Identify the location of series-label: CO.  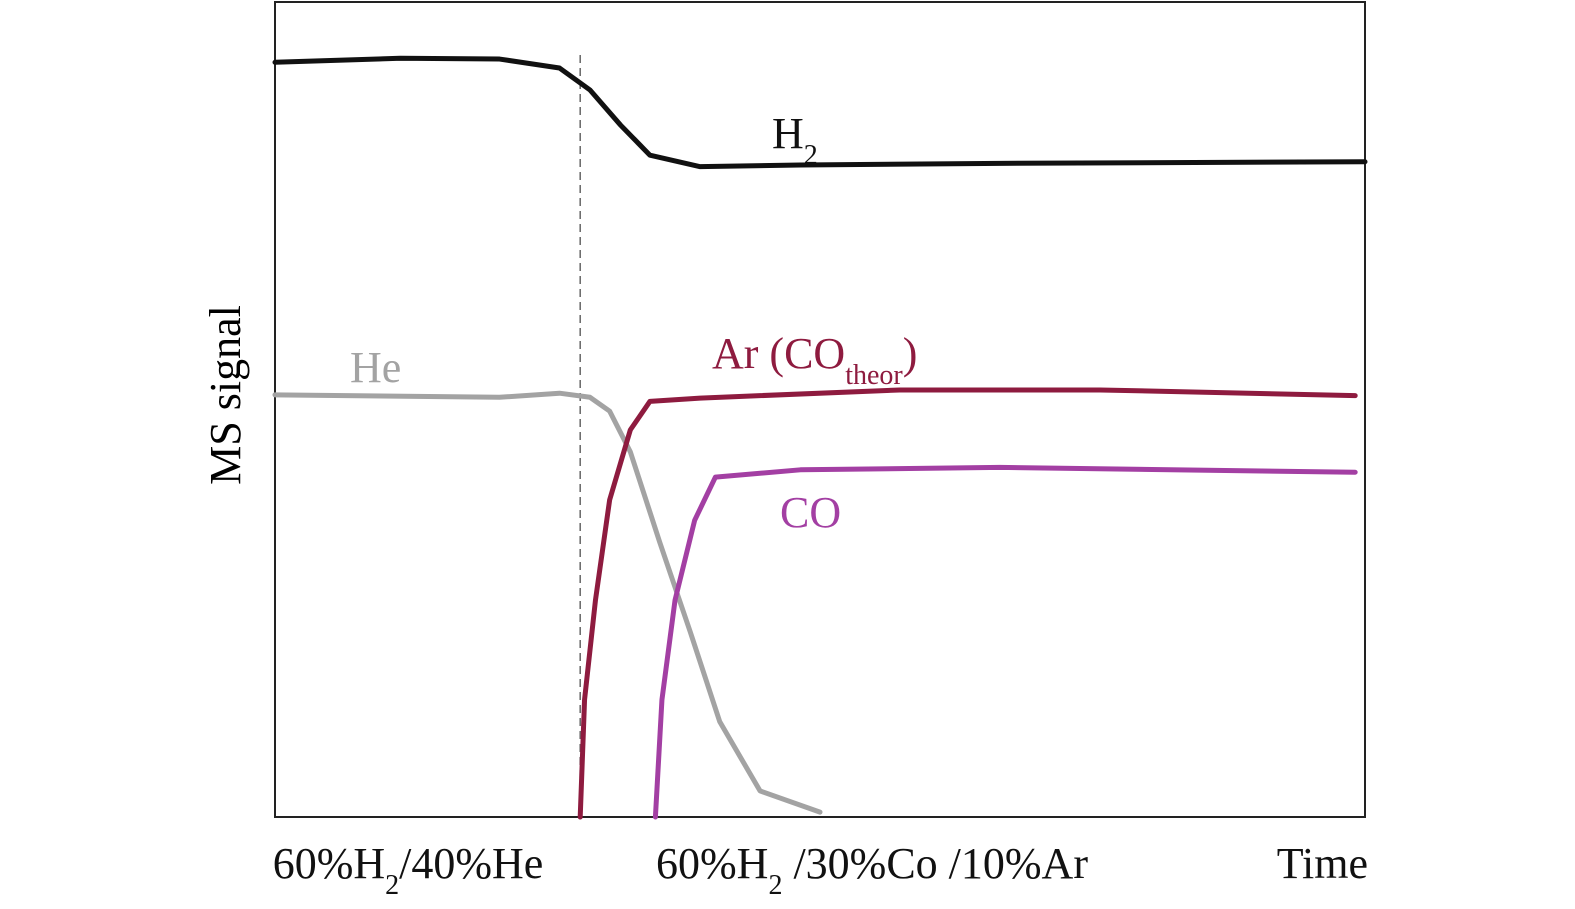
(810, 512).